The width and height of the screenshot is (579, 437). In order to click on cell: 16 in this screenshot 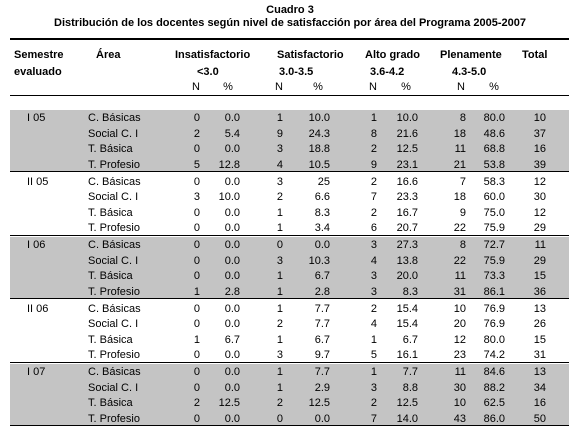, I will do `click(539, 149)`.